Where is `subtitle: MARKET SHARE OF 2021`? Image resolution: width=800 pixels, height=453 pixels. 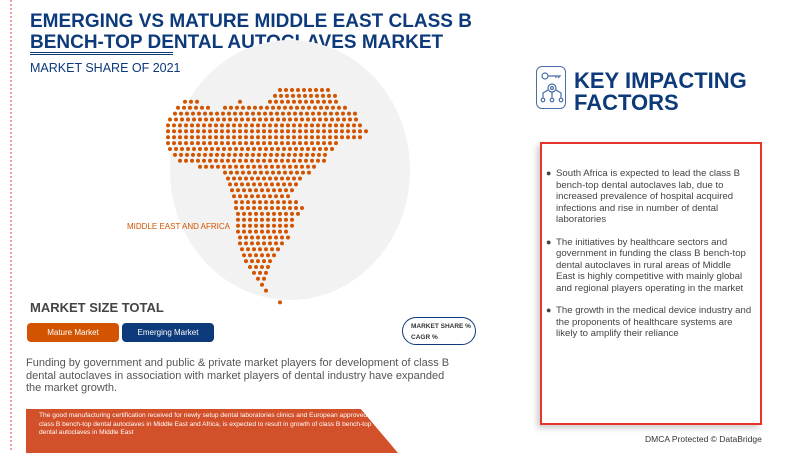 subtitle: MARKET SHARE OF 2021 is located at coordinates (105, 68).